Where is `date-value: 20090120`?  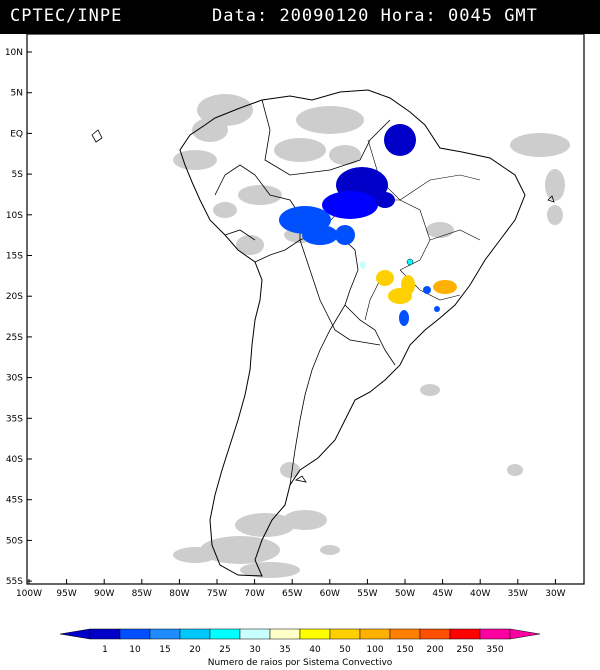 date-value: 20090120 is located at coordinates (324, 16).